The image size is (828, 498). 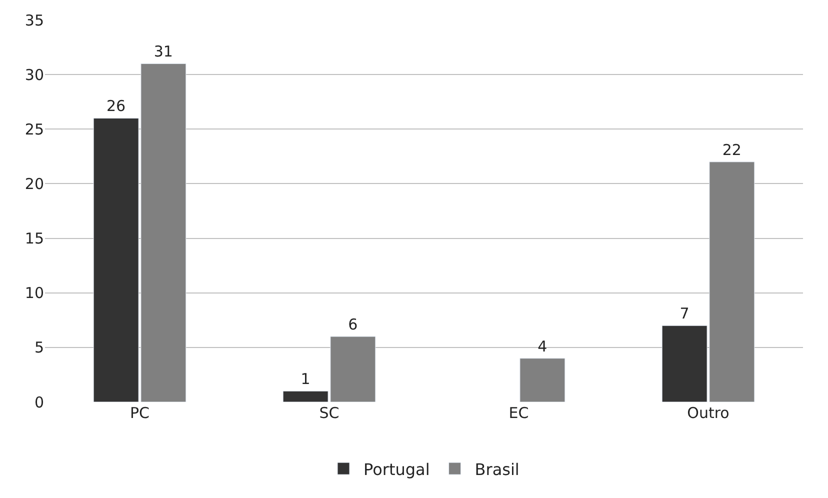 What do you see at coordinates (140, 413) in the screenshot?
I see `x-tick-label: PC` at bounding box center [140, 413].